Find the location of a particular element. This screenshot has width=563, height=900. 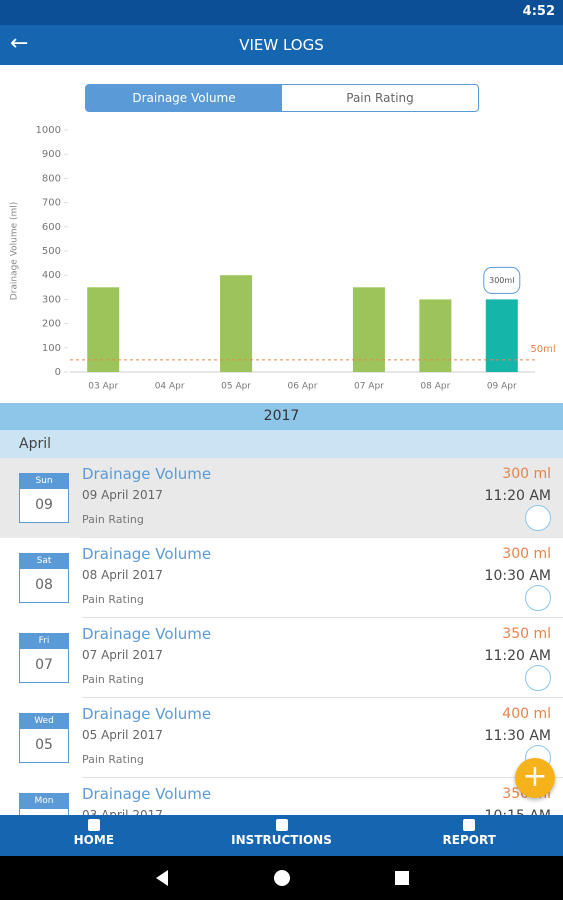

x-tick-label: 07 Apr is located at coordinates (369, 387).